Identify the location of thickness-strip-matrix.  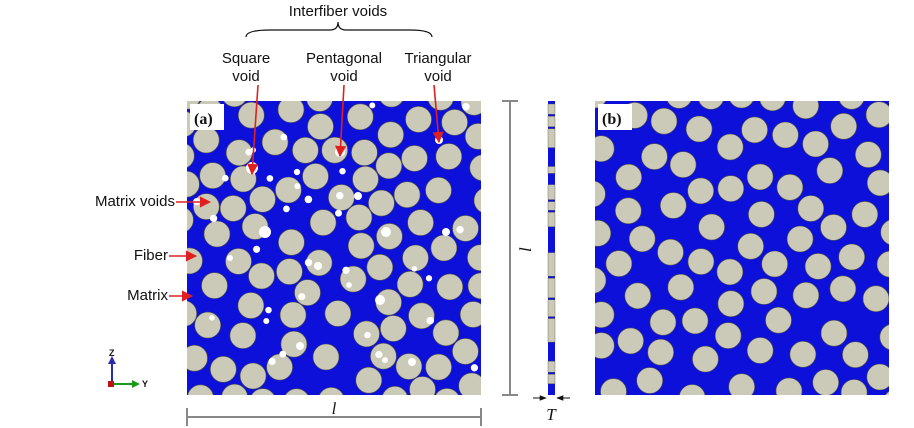
(551, 248).